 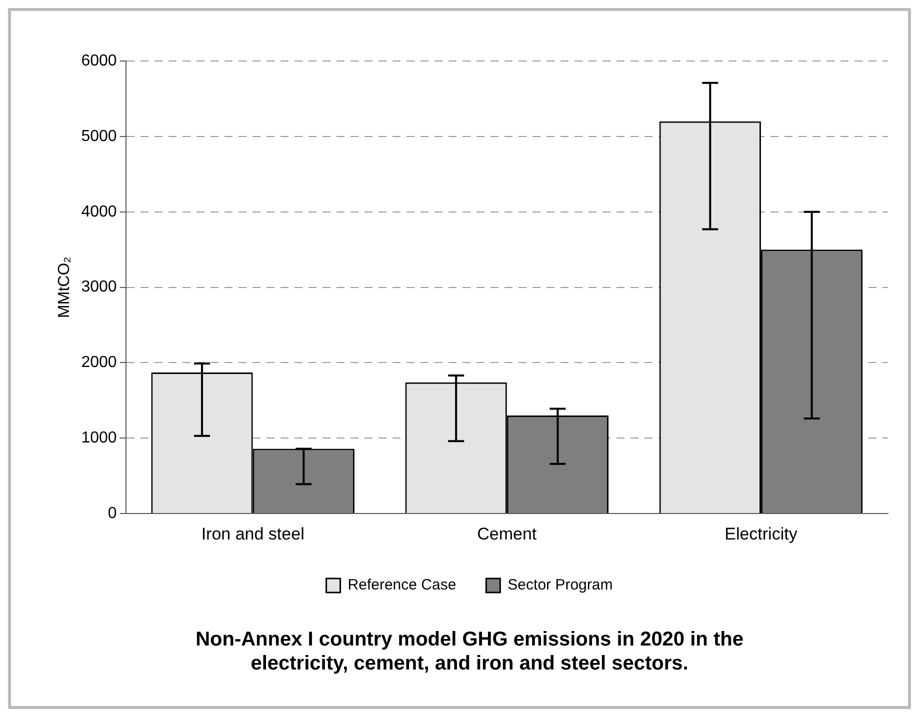 I want to click on y-tick-label: 4000, so click(x=99, y=211).